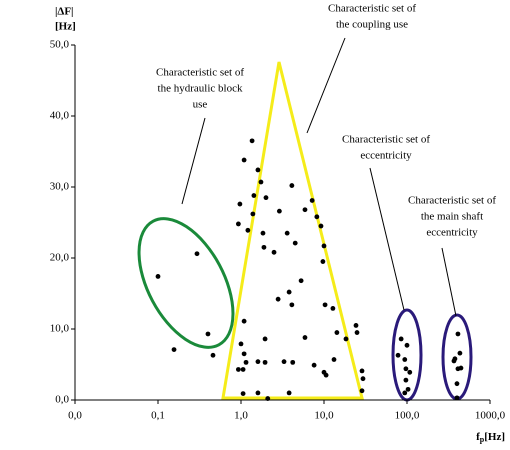  I want to click on x-axis-label: fp[Hz], so click(490, 437).